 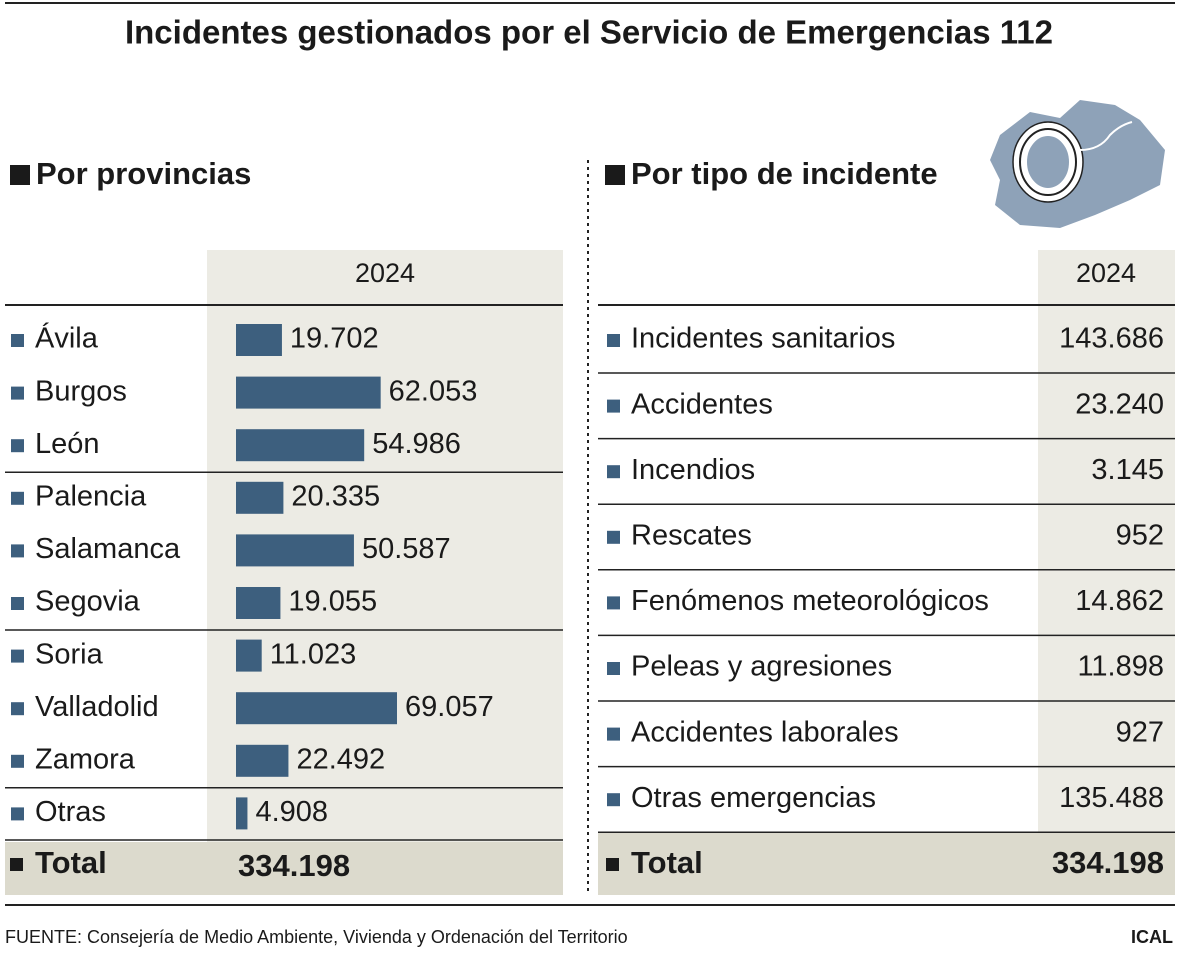 I want to click on row-value: 143.686, so click(x=1111, y=339).